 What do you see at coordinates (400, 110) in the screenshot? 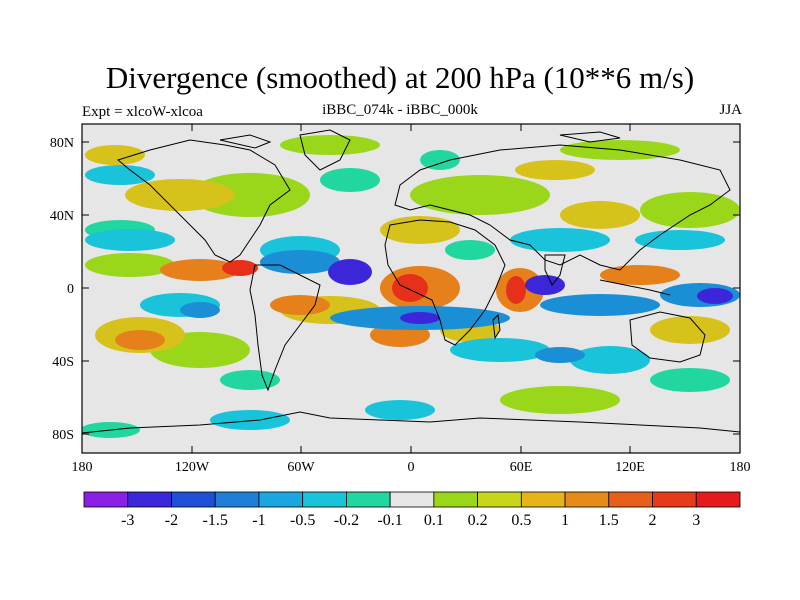
I see `difference-label: iBBC_074k - iBBC_000k` at bounding box center [400, 110].